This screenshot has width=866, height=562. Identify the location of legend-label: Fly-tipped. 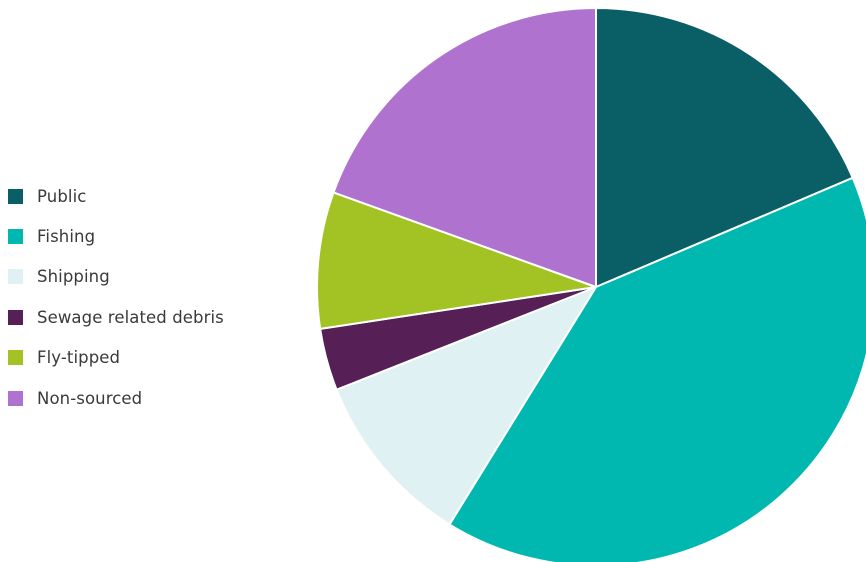
(79, 358).